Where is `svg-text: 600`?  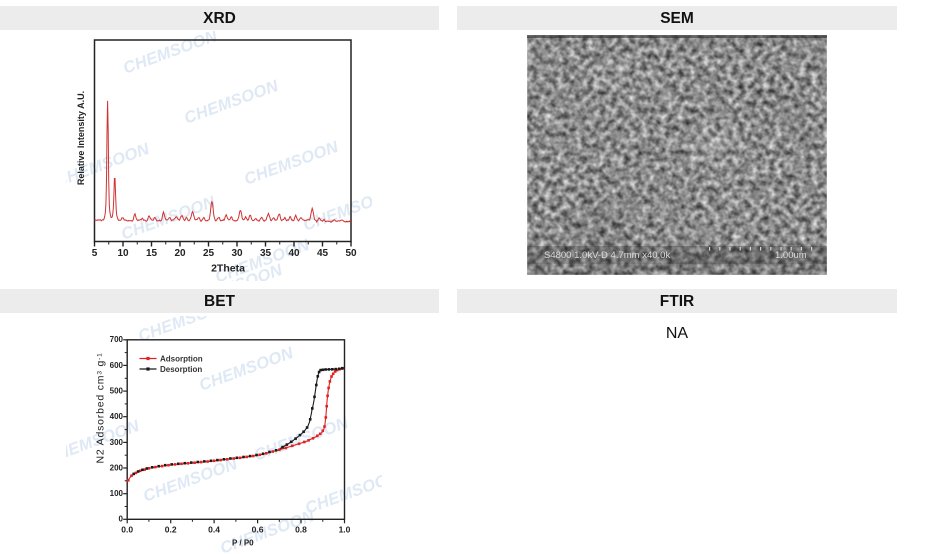
svg-text: 600 is located at coordinates (117, 365).